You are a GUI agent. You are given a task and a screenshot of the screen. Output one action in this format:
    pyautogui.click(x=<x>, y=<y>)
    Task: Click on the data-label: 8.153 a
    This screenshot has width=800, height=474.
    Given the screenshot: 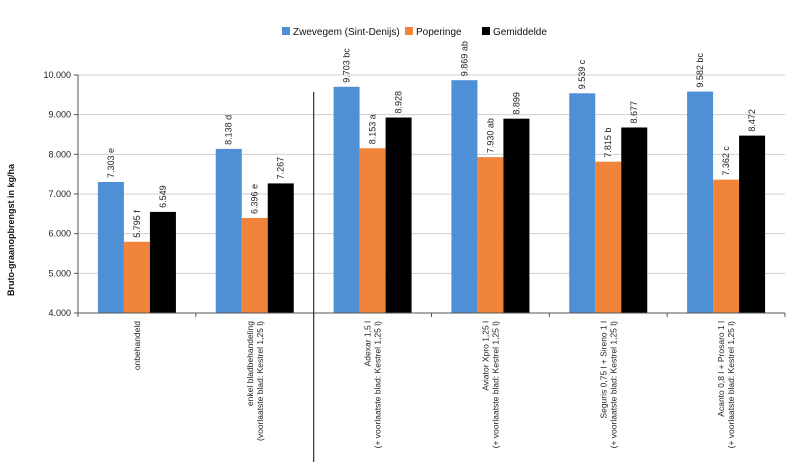 What is the action you would take?
    pyautogui.click(x=373, y=129)
    